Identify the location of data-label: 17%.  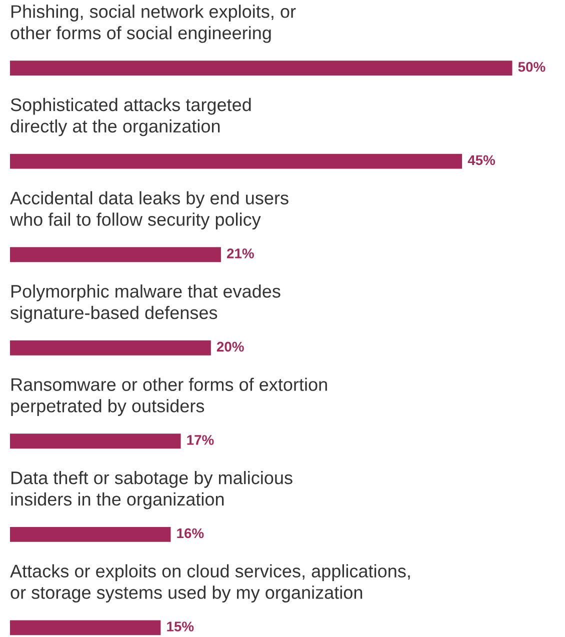
(200, 440).